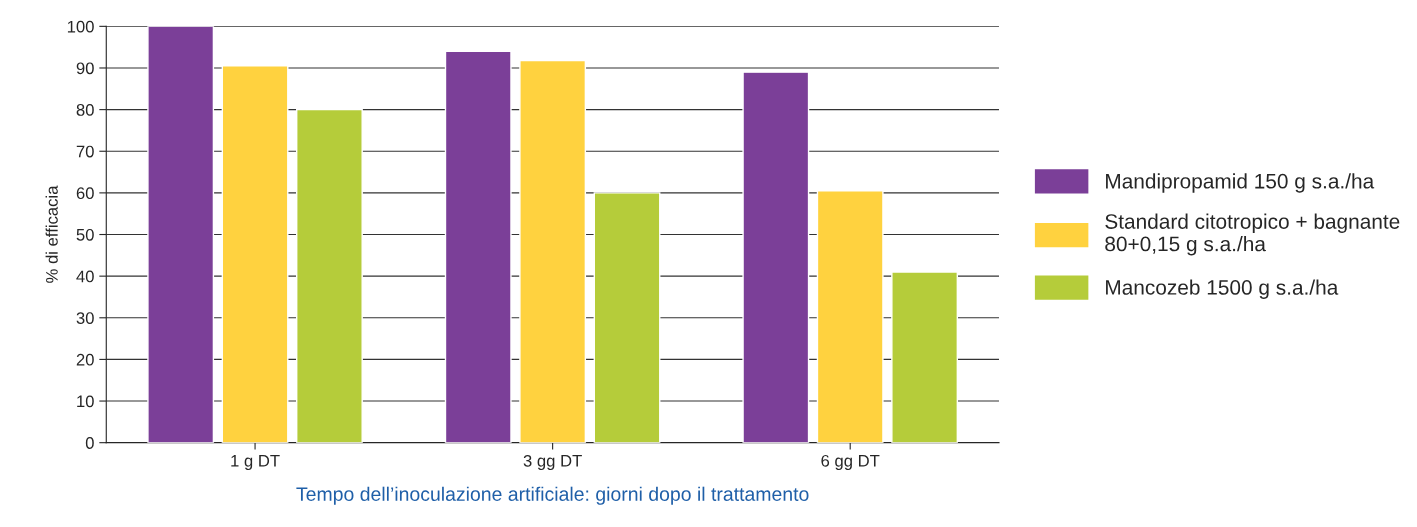 This screenshot has height=527, width=1417. What do you see at coordinates (85, 234) in the screenshot?
I see `y-tick-label: 50` at bounding box center [85, 234].